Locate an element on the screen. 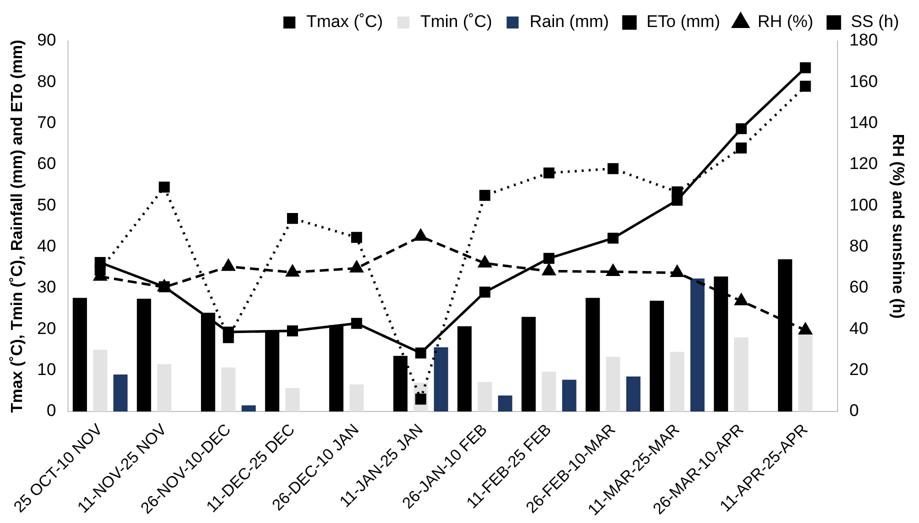  y-tick-label: 10 is located at coordinates (46, 370).